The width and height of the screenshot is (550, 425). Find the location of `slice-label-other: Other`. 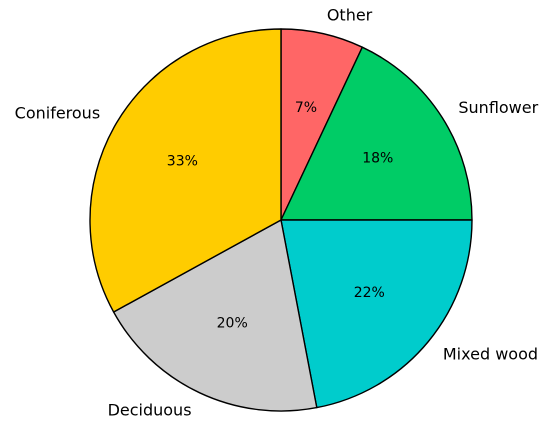

slice-label-other: Other is located at coordinates (350, 14).